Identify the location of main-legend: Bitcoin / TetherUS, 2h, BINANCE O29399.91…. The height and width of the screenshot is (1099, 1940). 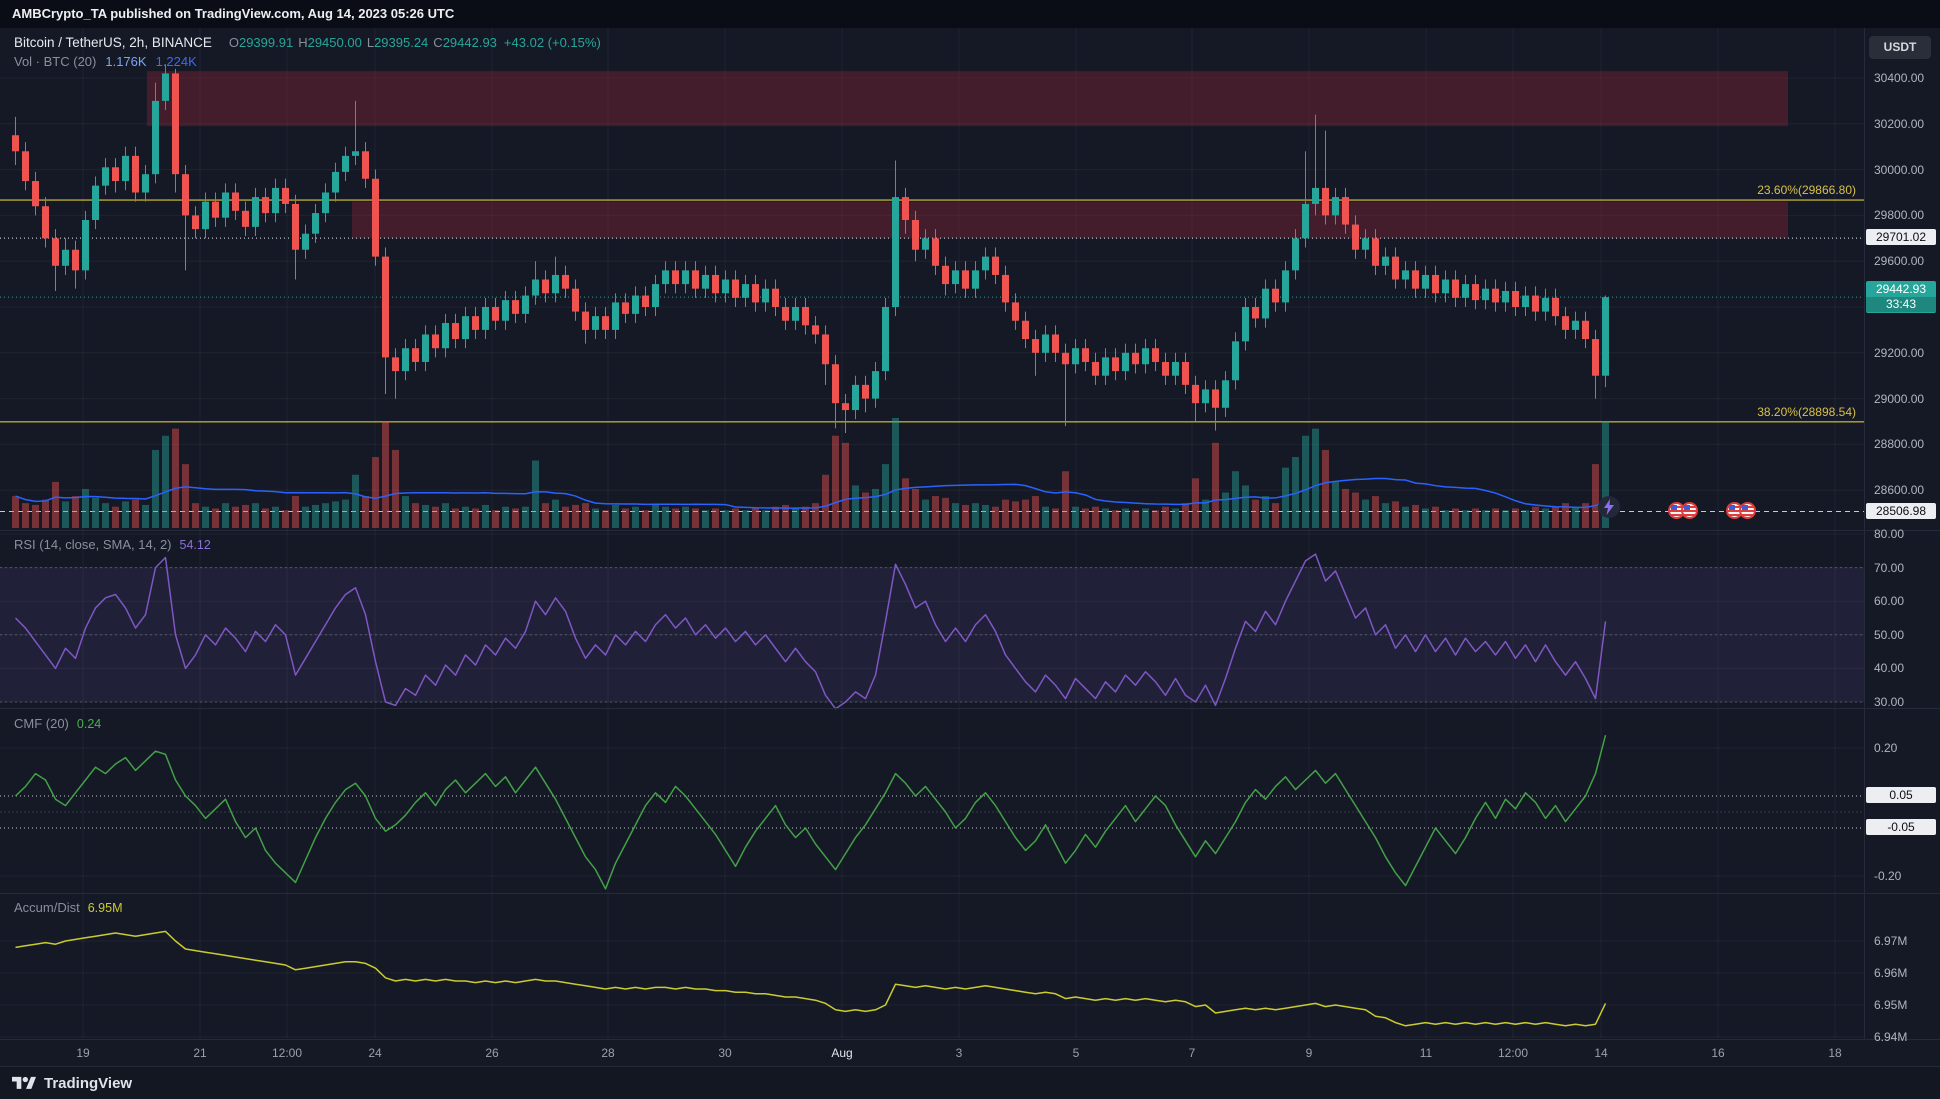
(307, 52).